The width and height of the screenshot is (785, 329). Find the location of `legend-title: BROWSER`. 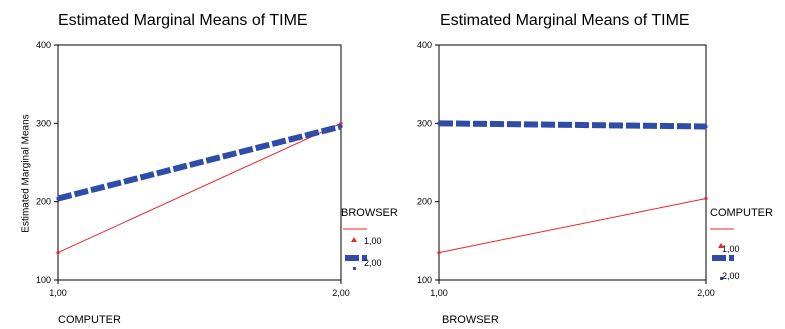

legend-title: BROWSER is located at coordinates (369, 213).